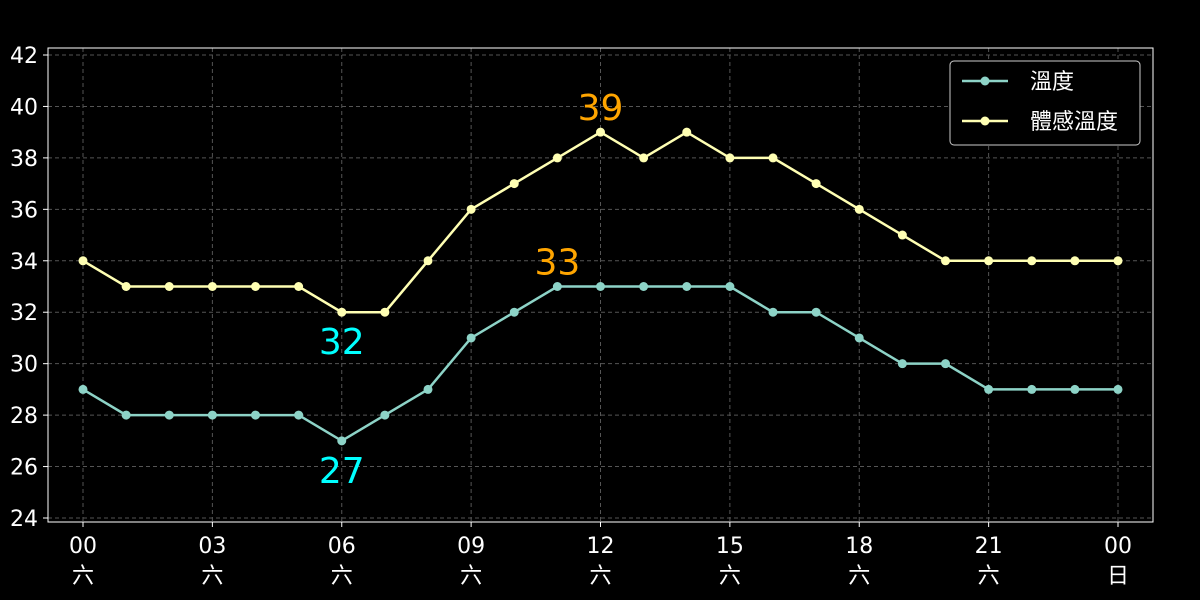 Image resolution: width=1200 pixels, height=600 pixels. Describe the element at coordinates (24, 56) in the screenshot. I see `y-tick-label: 42` at that location.